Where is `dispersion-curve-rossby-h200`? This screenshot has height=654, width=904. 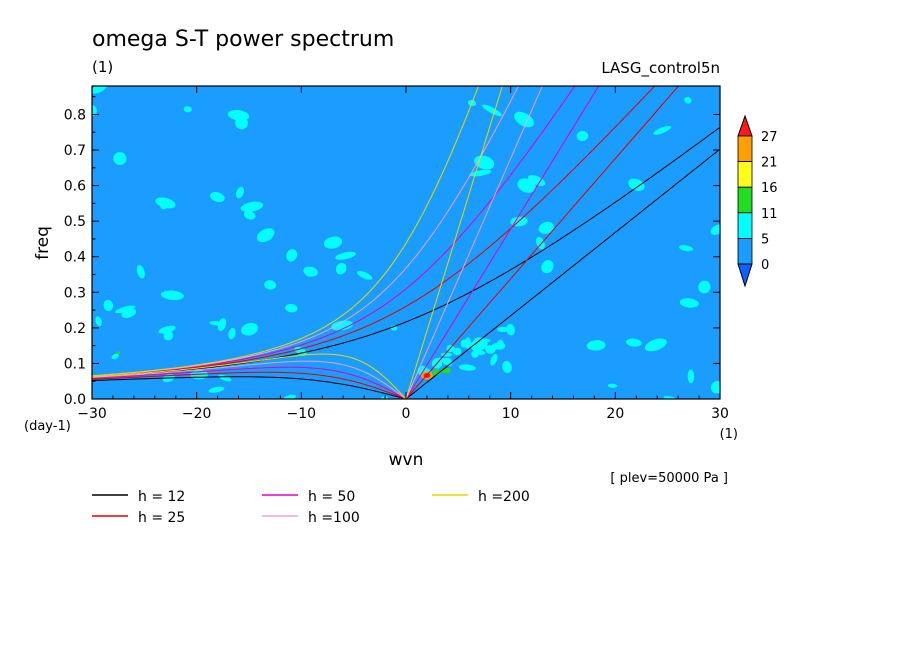
dispersion-curve-rossby-h200 is located at coordinates (249, 376).